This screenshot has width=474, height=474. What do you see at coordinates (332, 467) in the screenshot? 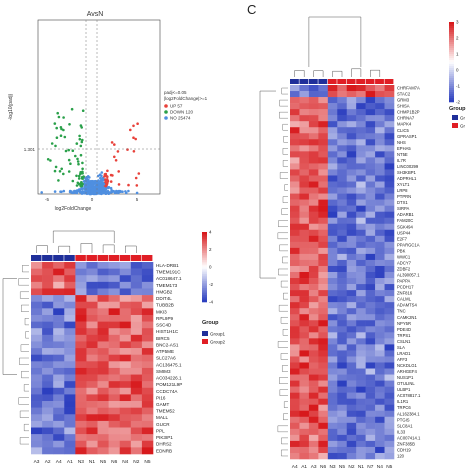
I see `column-label: N3` at bounding box center [332, 467].